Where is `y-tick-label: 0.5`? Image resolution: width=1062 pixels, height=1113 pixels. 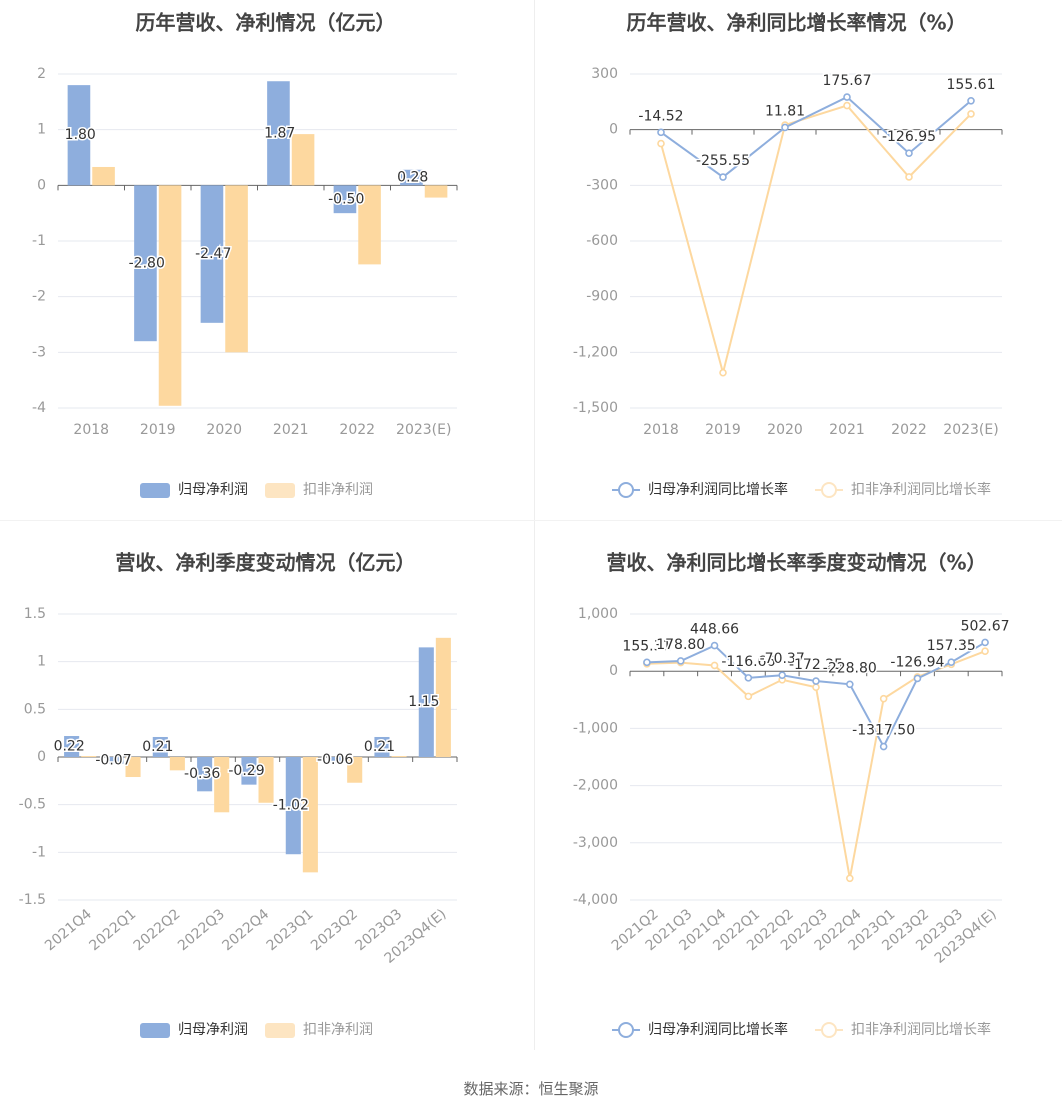
y-tick-label: 0.5 is located at coordinates (35, 709).